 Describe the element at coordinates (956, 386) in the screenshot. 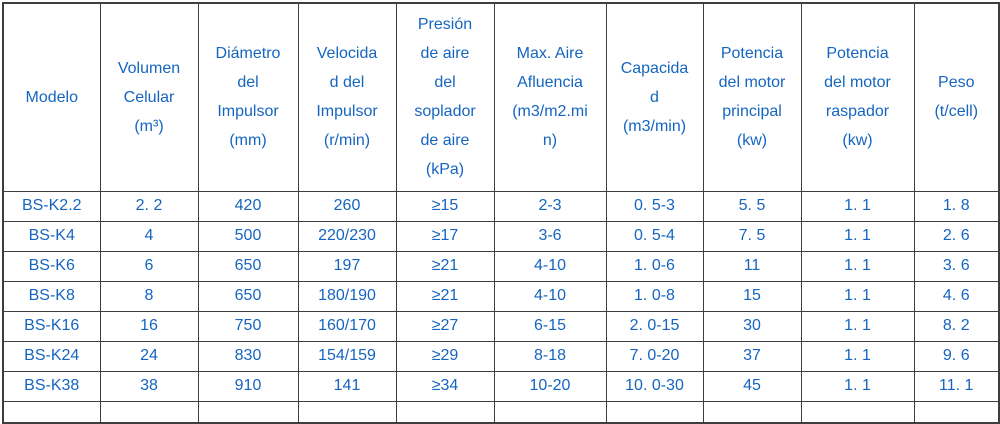

I see `cell-peso: 11. 1` at that location.